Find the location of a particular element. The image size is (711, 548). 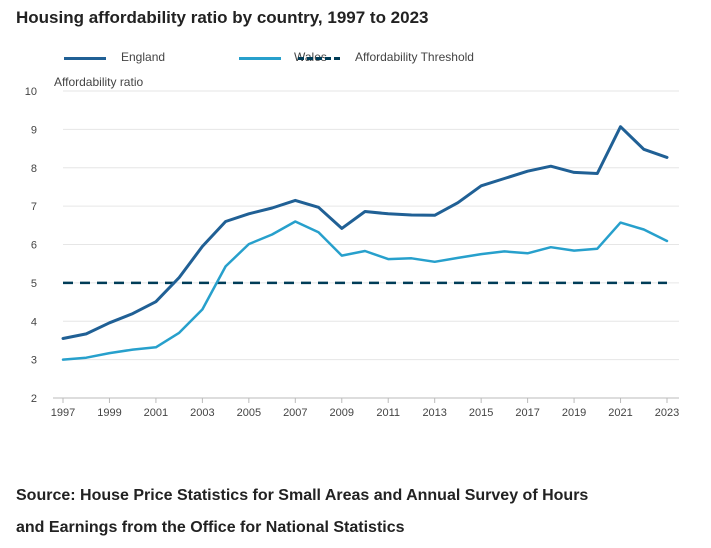

legend-label-threshold: Affordability Threshold is located at coordinates (414, 57).